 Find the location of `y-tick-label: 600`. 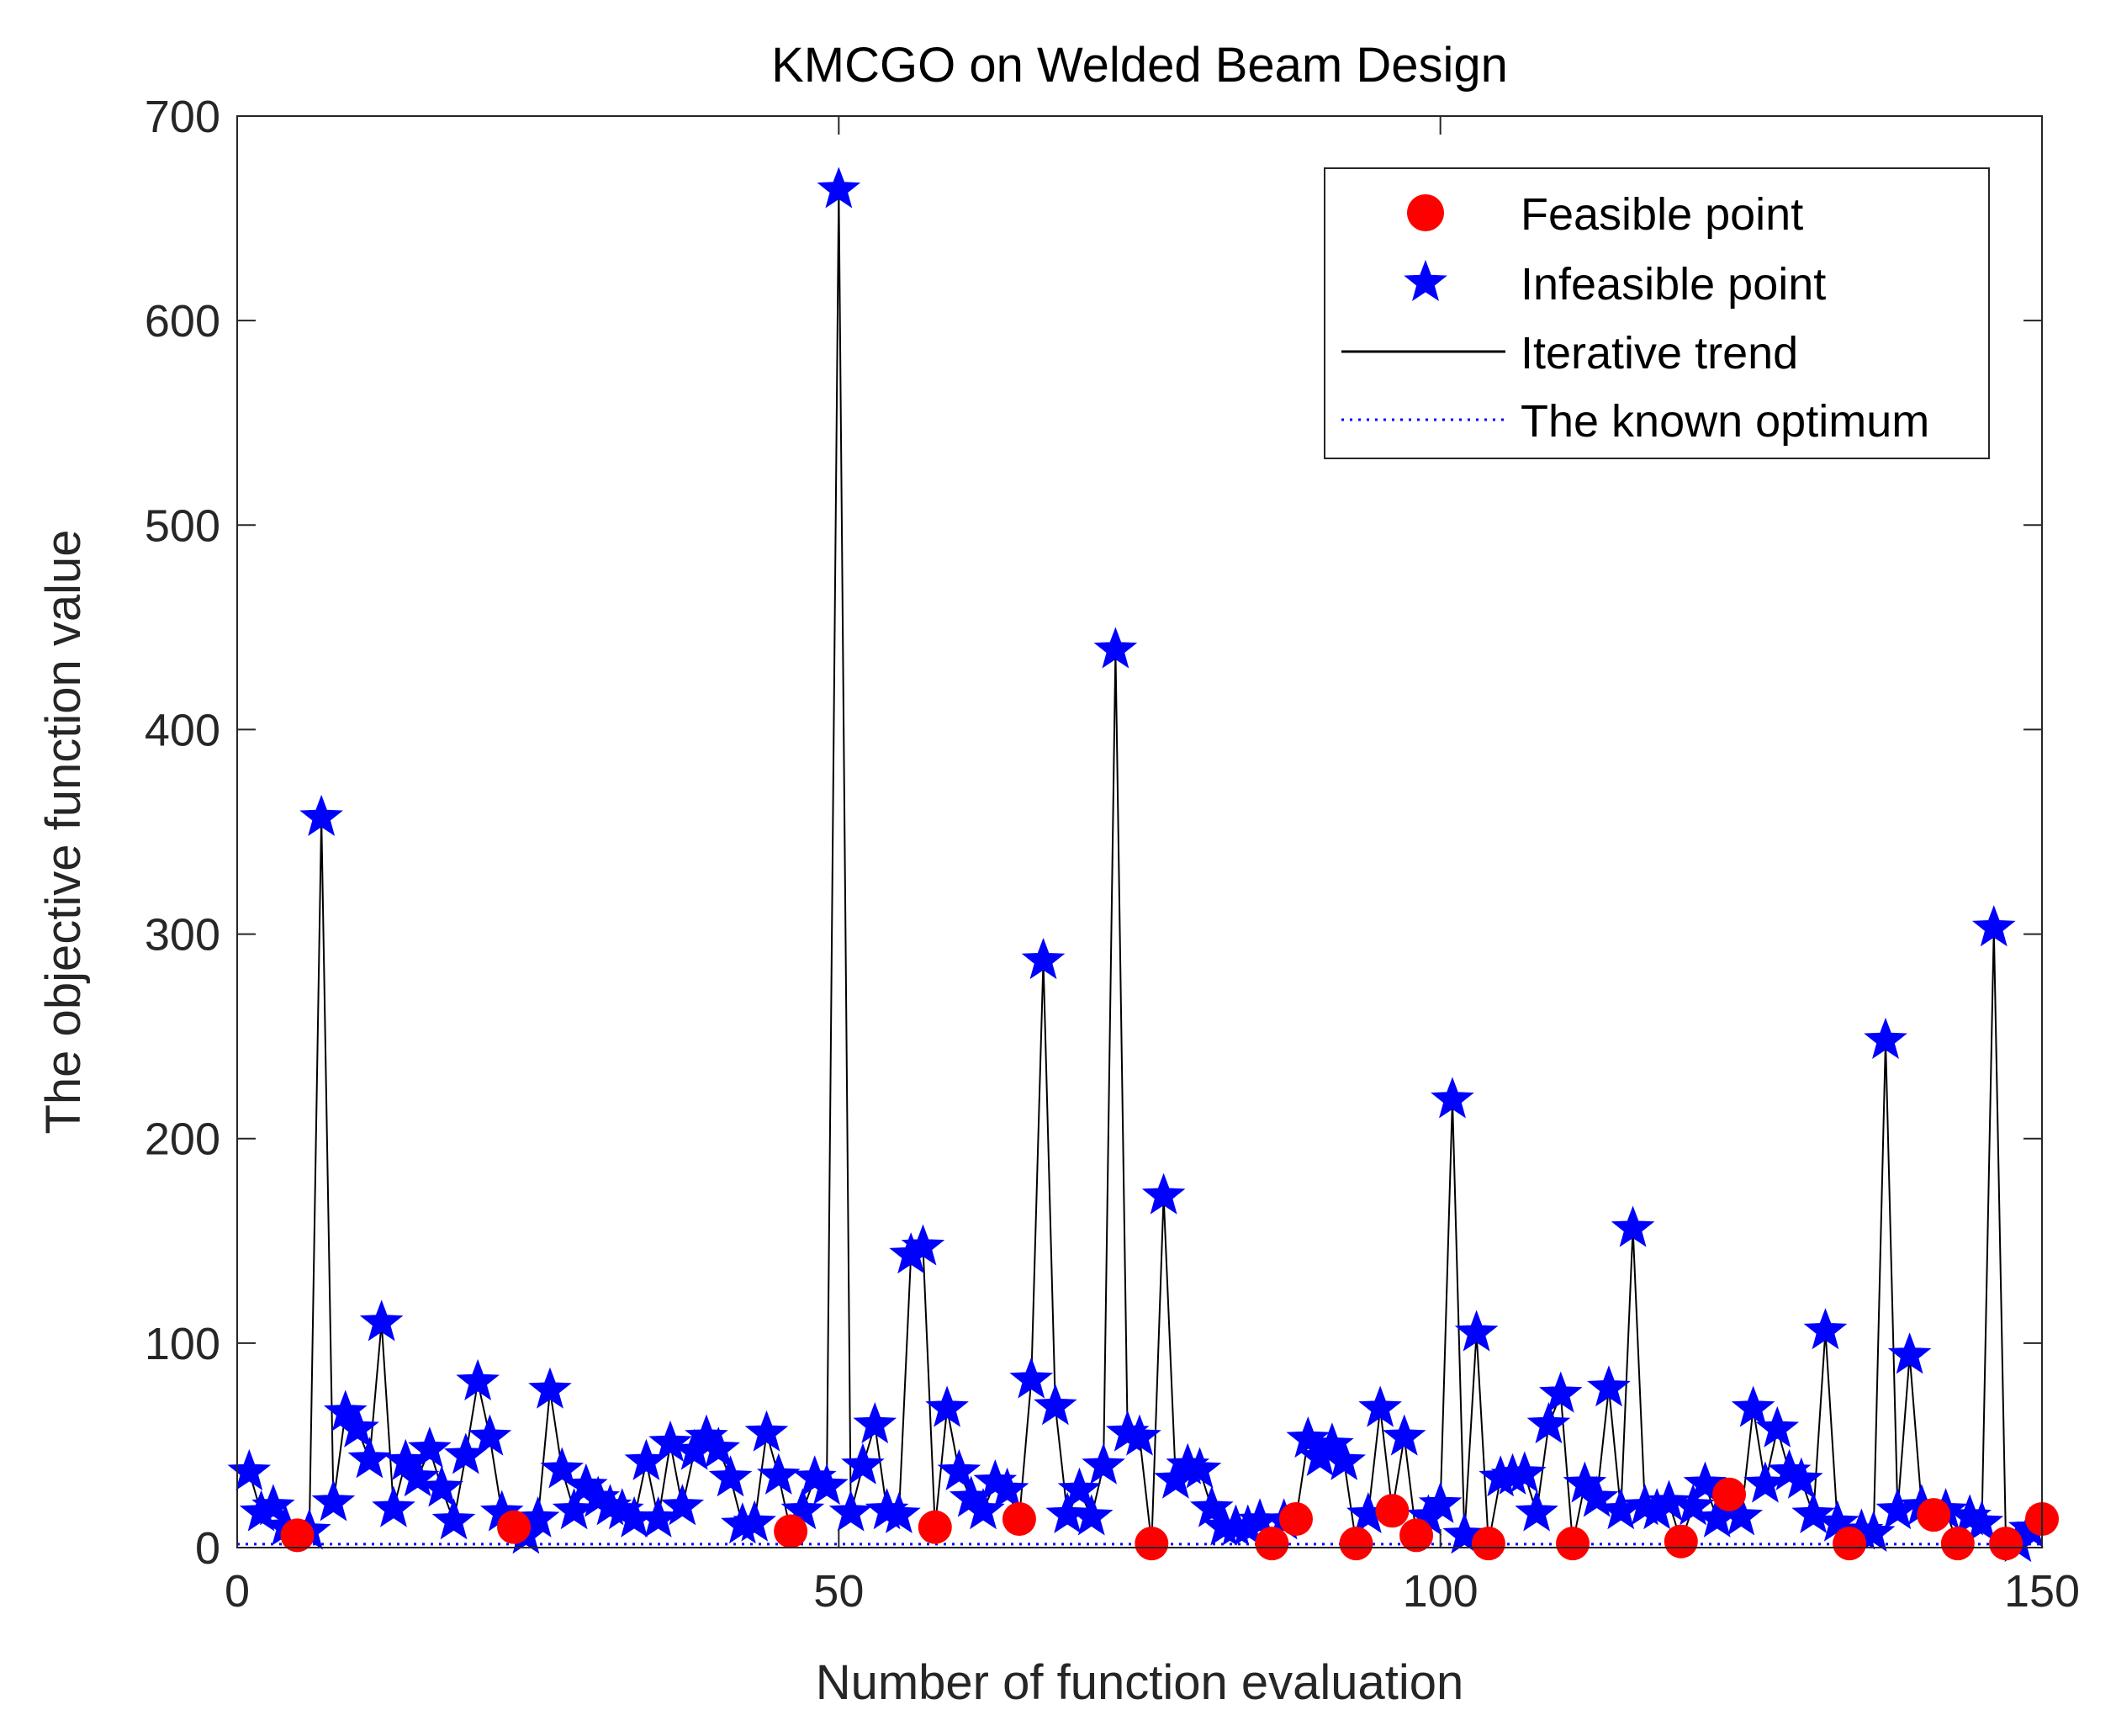

y-tick-label: 600 is located at coordinates (182, 321).